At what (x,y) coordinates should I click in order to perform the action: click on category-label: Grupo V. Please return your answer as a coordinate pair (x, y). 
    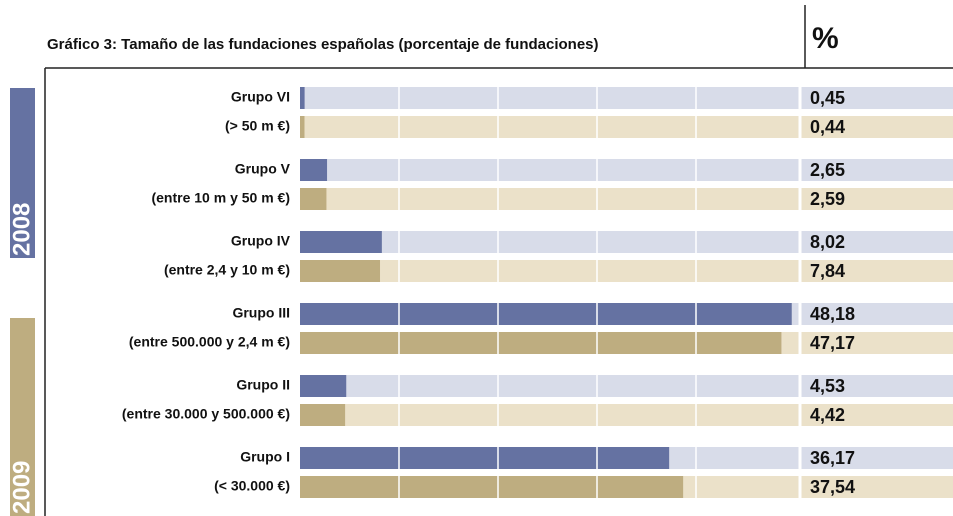
    Looking at the image, I should click on (263, 169).